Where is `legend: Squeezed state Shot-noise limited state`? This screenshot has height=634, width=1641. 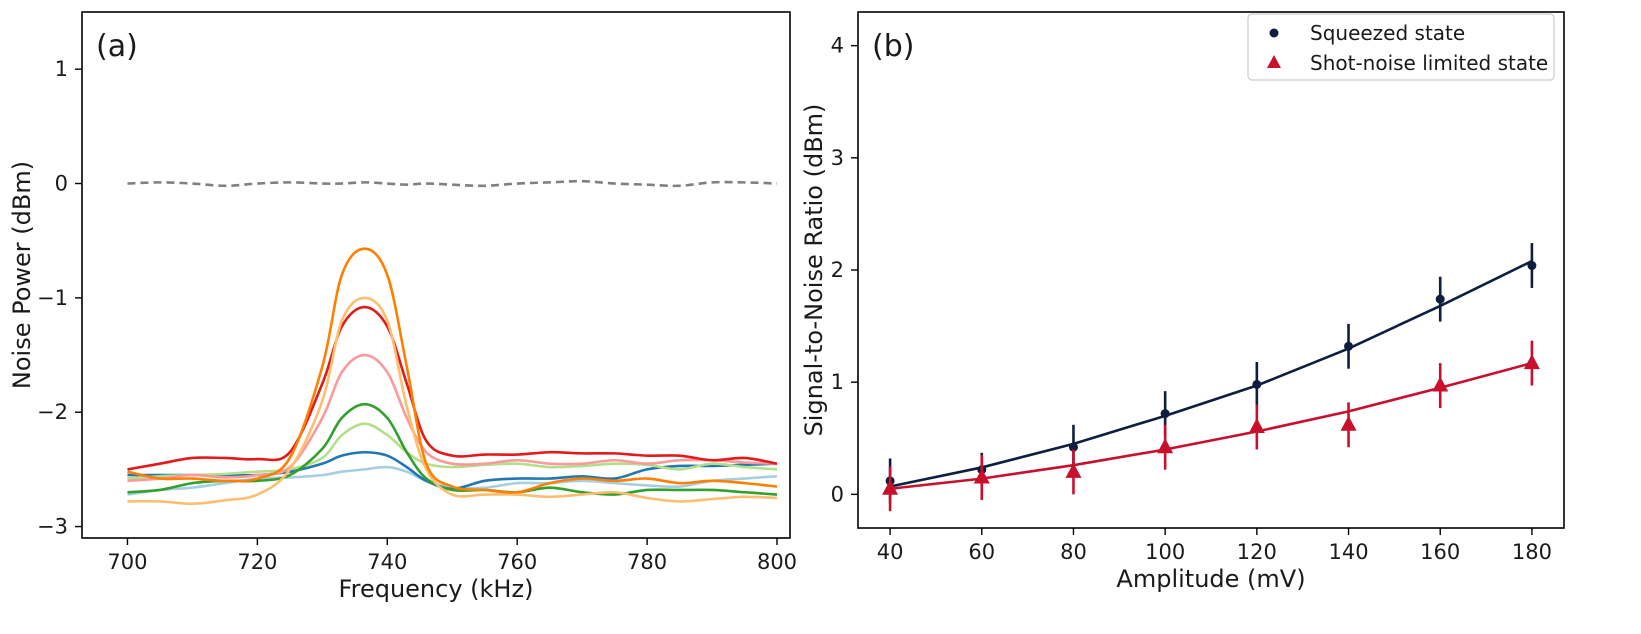
legend: Squeezed state Shot-noise limited state is located at coordinates (1401, 47).